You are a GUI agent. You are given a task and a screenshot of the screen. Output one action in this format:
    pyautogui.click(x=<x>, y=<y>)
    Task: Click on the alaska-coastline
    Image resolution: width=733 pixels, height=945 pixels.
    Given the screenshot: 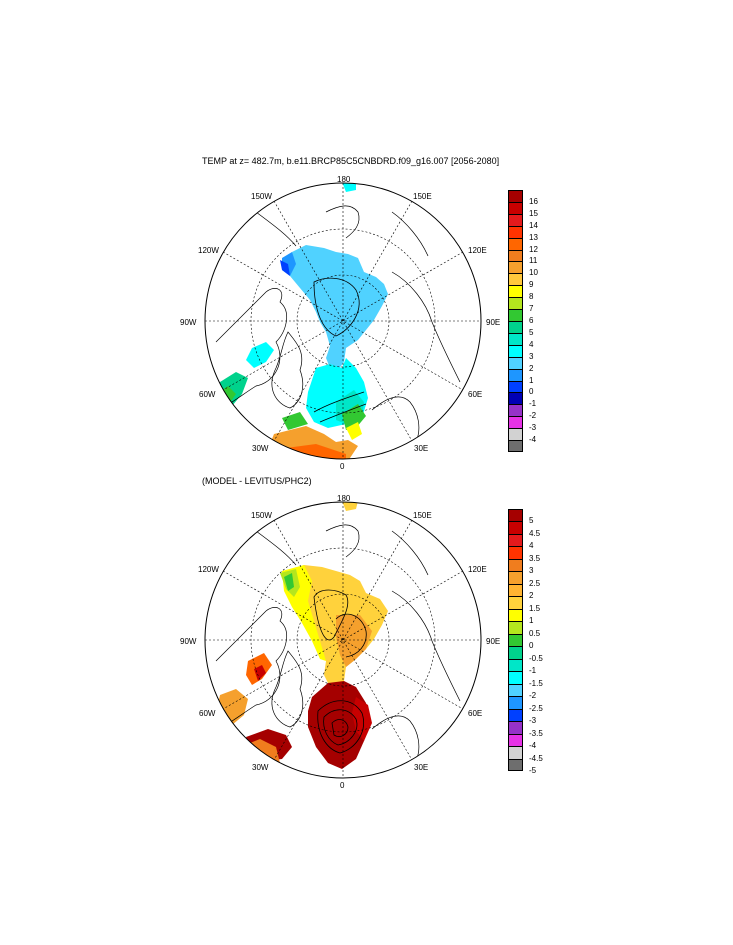 What is the action you would take?
    pyautogui.click(x=276, y=229)
    